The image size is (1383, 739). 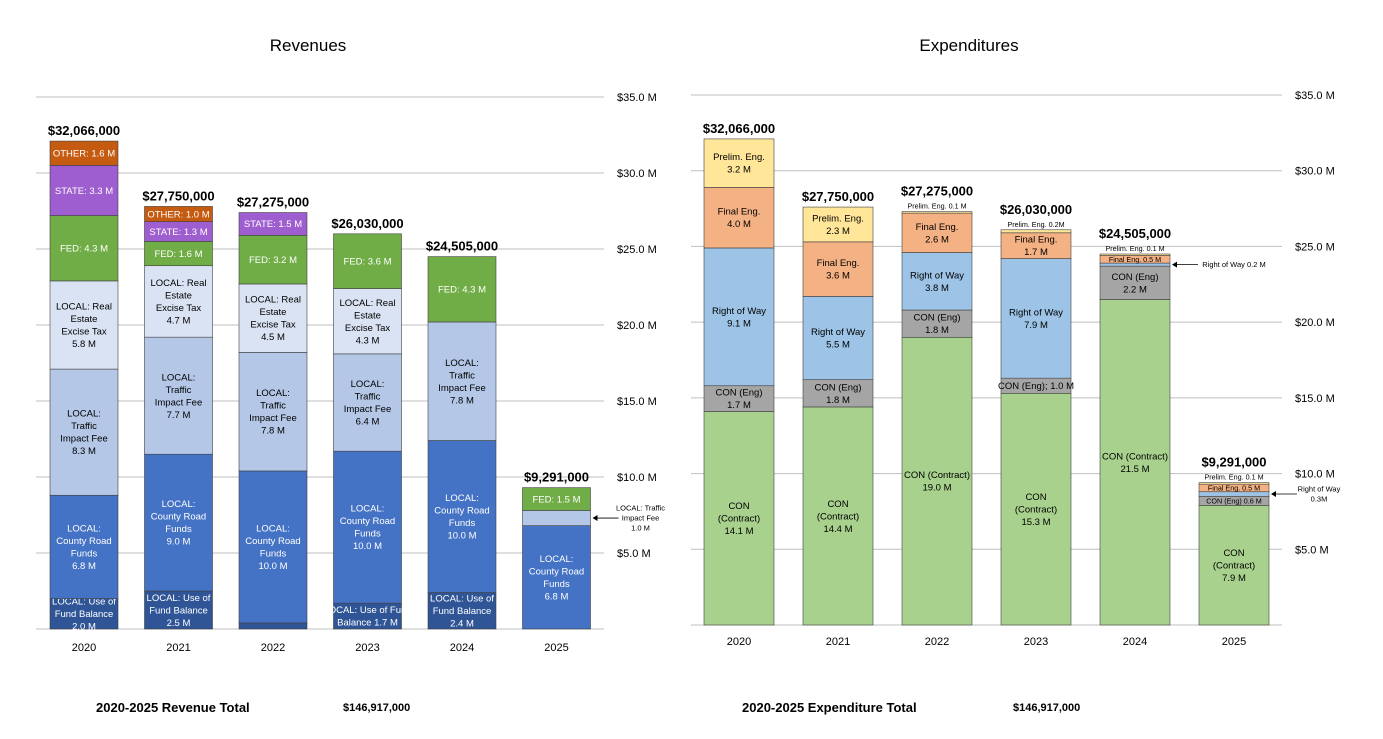 I want to click on expenditure-segment-label: CON (Eng) 2.2 M, so click(x=1135, y=284).